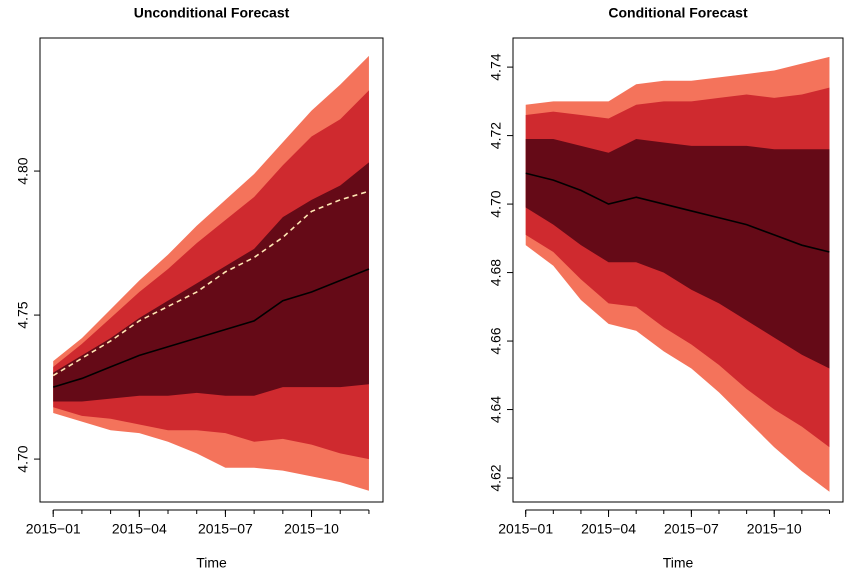 Image resolution: width=846 pixels, height=580 pixels. What do you see at coordinates (212, 13) in the screenshot?
I see `chart-title: Unconditional Forecast` at bounding box center [212, 13].